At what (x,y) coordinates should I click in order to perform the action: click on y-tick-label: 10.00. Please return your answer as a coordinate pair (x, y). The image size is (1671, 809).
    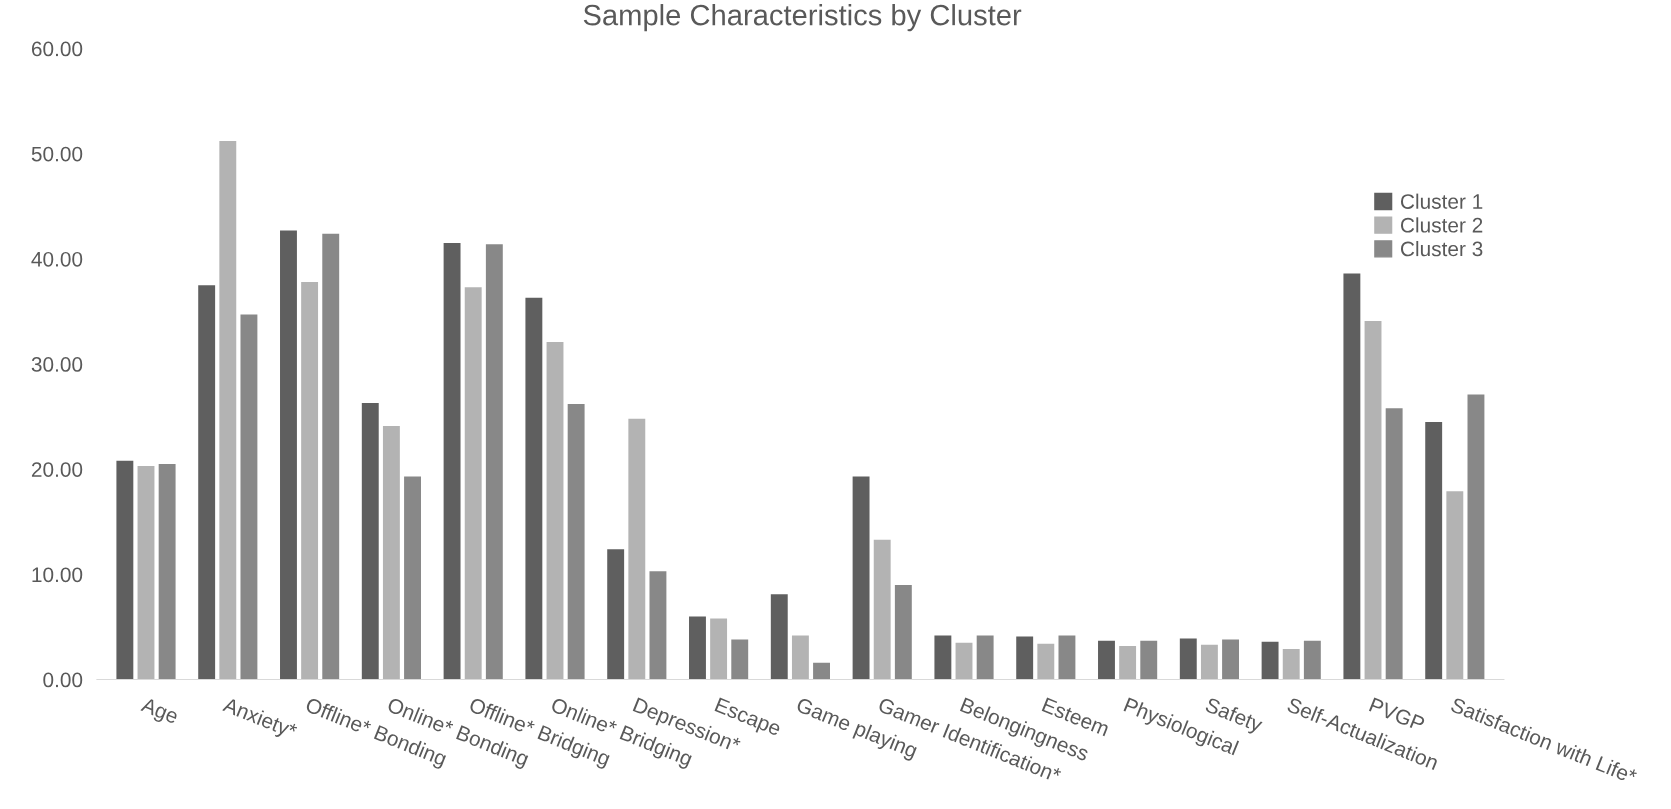
    Looking at the image, I should click on (57, 575).